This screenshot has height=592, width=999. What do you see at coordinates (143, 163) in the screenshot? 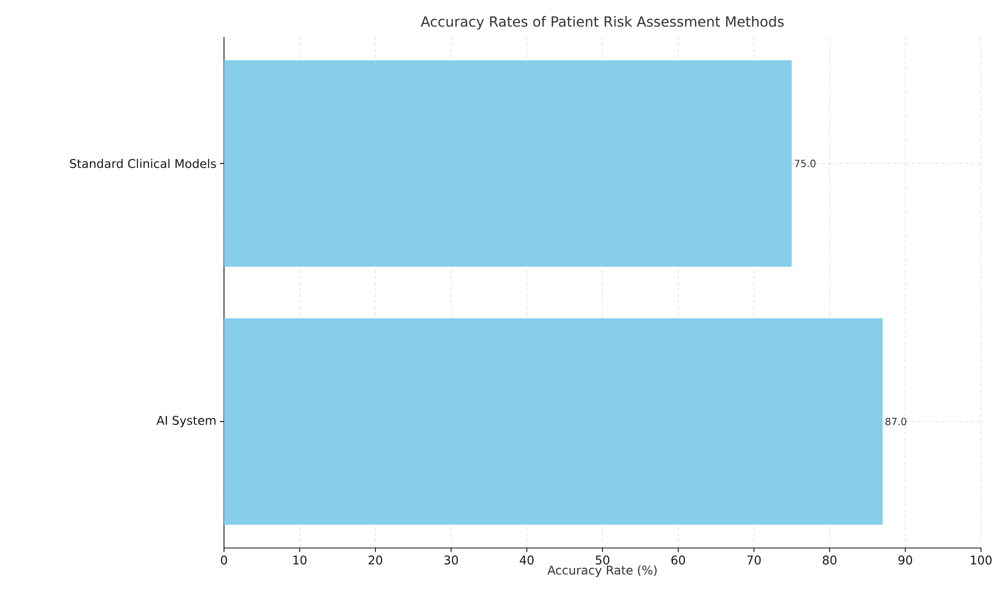
I see `y-tick-label: Standard Clinical Models` at bounding box center [143, 163].